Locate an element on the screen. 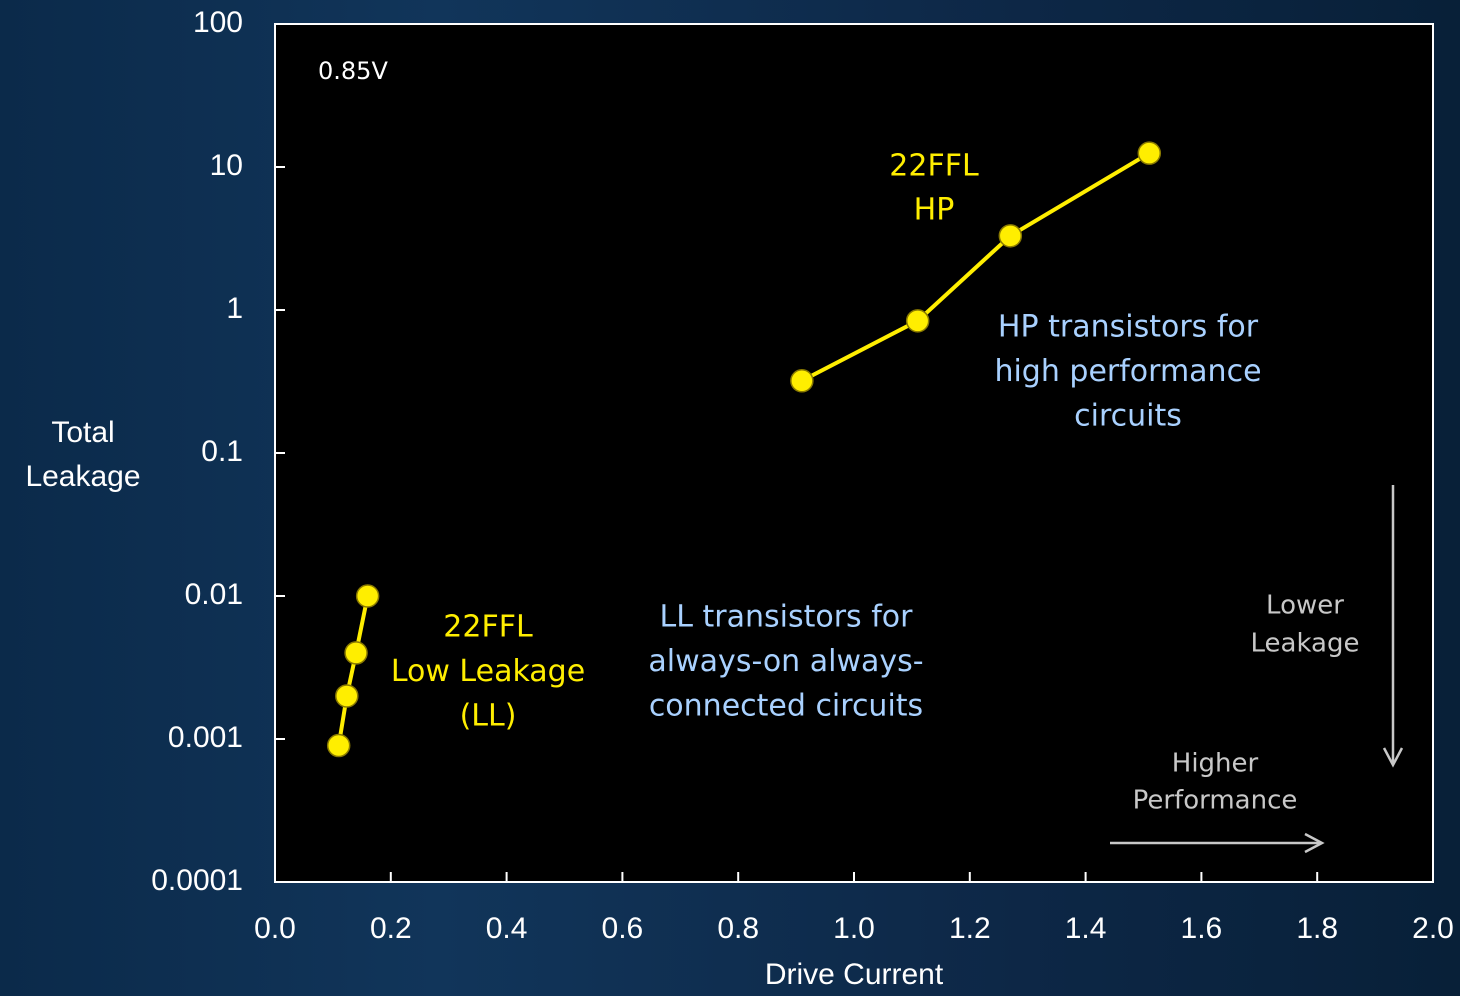 The width and height of the screenshot is (1460, 996). y-axis-label: Leakage is located at coordinates (82, 476).